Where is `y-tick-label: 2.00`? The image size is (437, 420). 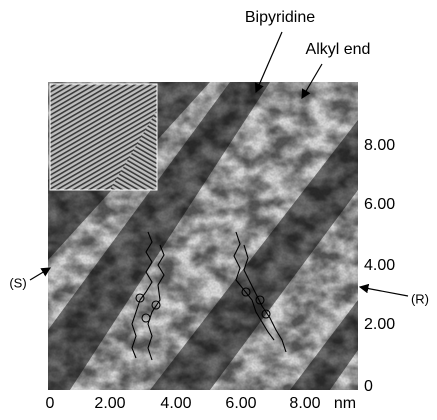 y-tick-label: 2.00 is located at coordinates (379, 324).